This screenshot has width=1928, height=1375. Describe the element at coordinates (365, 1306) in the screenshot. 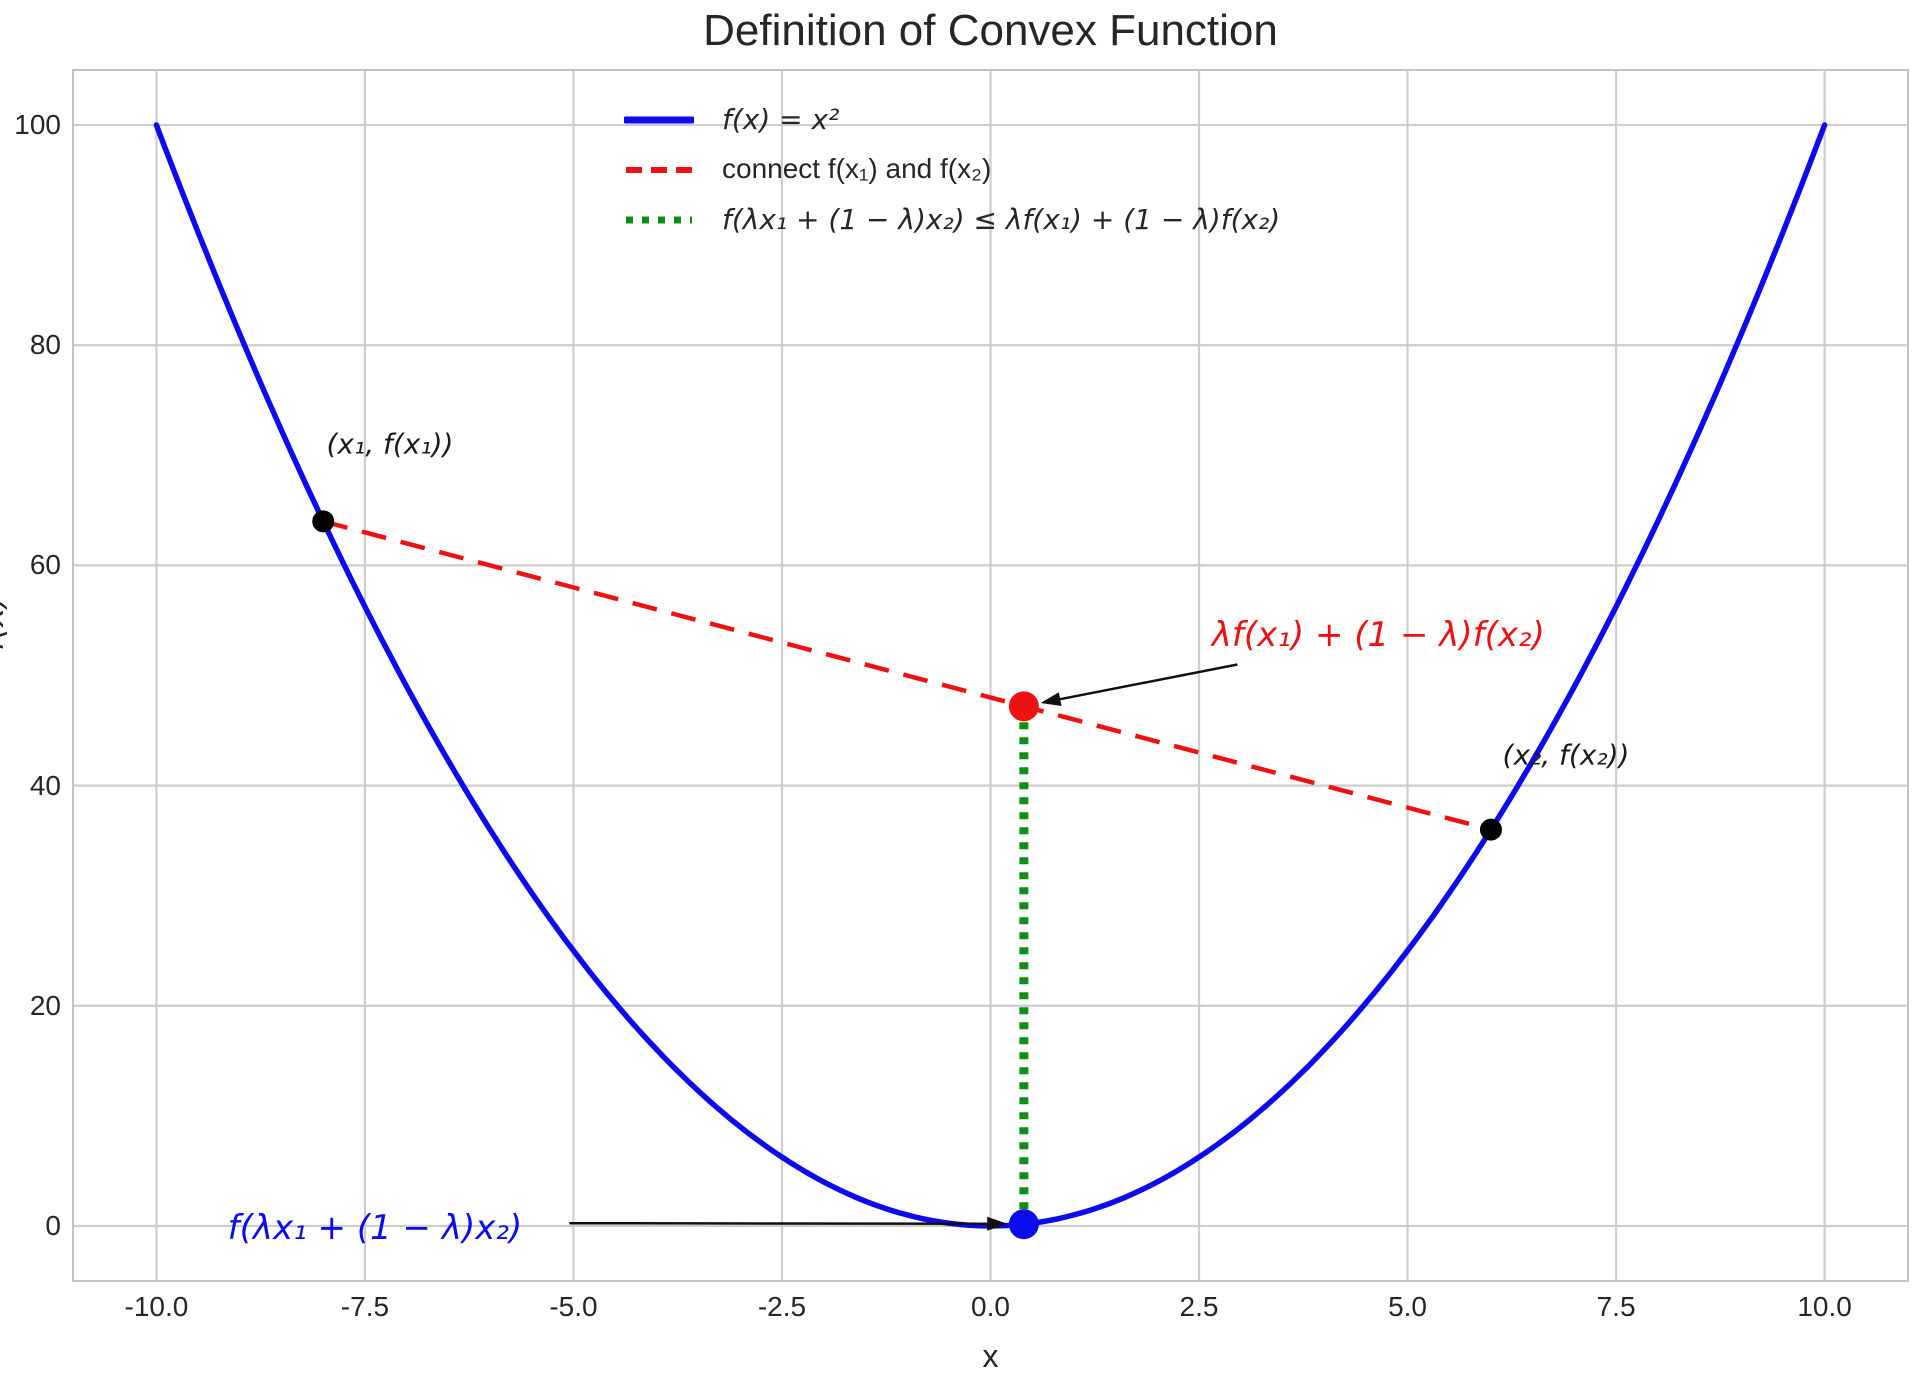

I see `x-tick-label: -7.5` at that location.